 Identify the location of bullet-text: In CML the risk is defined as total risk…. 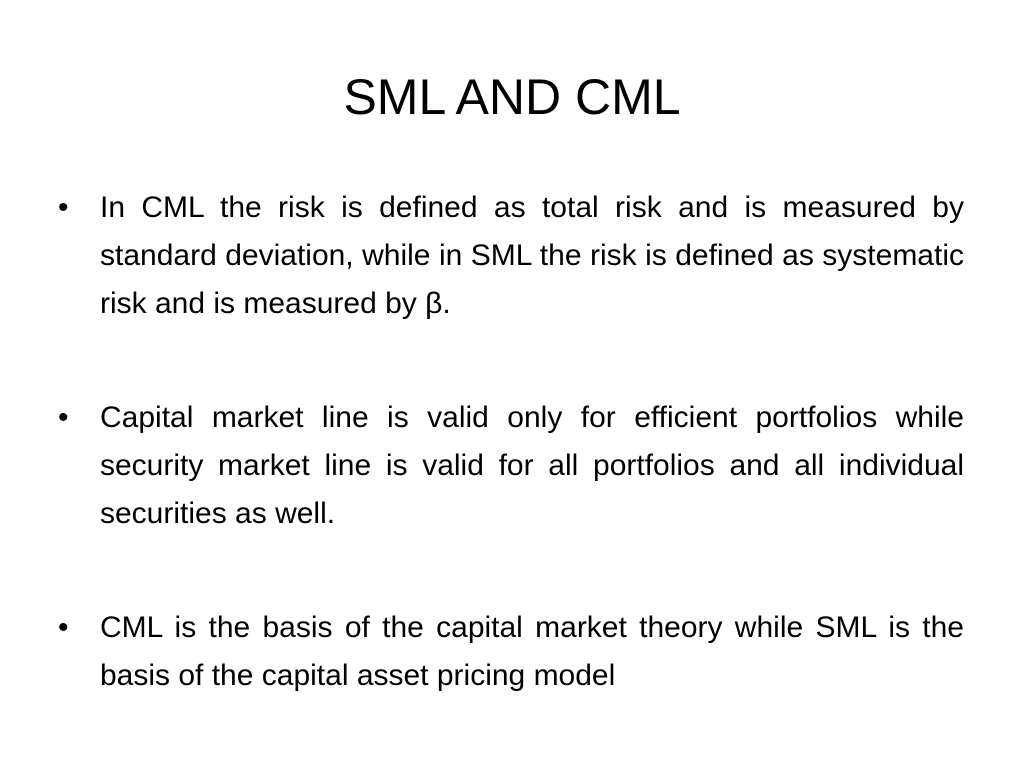
(532, 255).